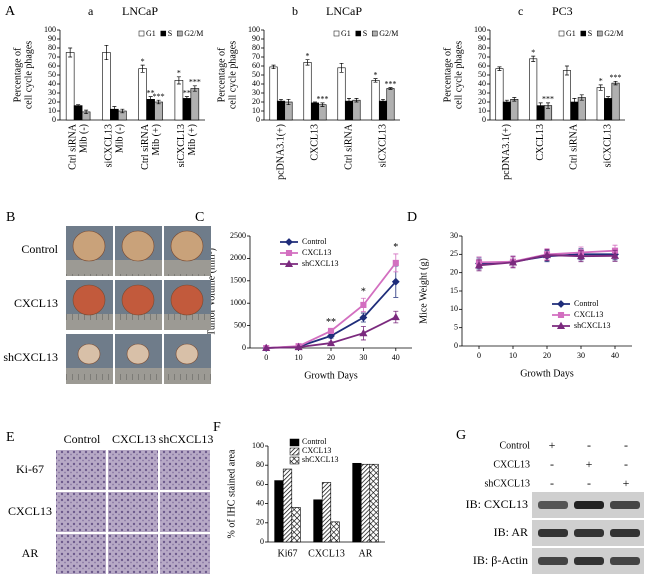 This screenshot has height=576, width=650. I want to click on y-tick-label: 90, so click(482, 38).